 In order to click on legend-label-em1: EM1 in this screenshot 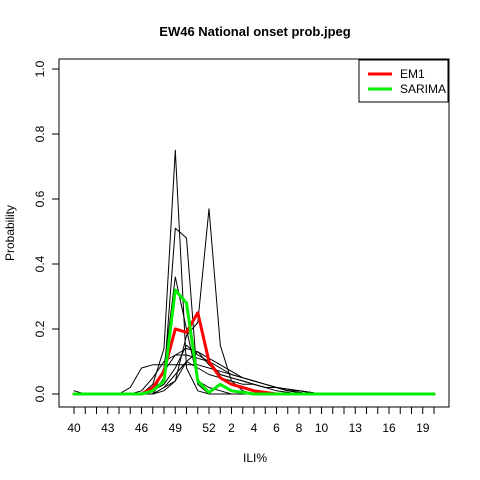, I will do `click(412, 74)`.